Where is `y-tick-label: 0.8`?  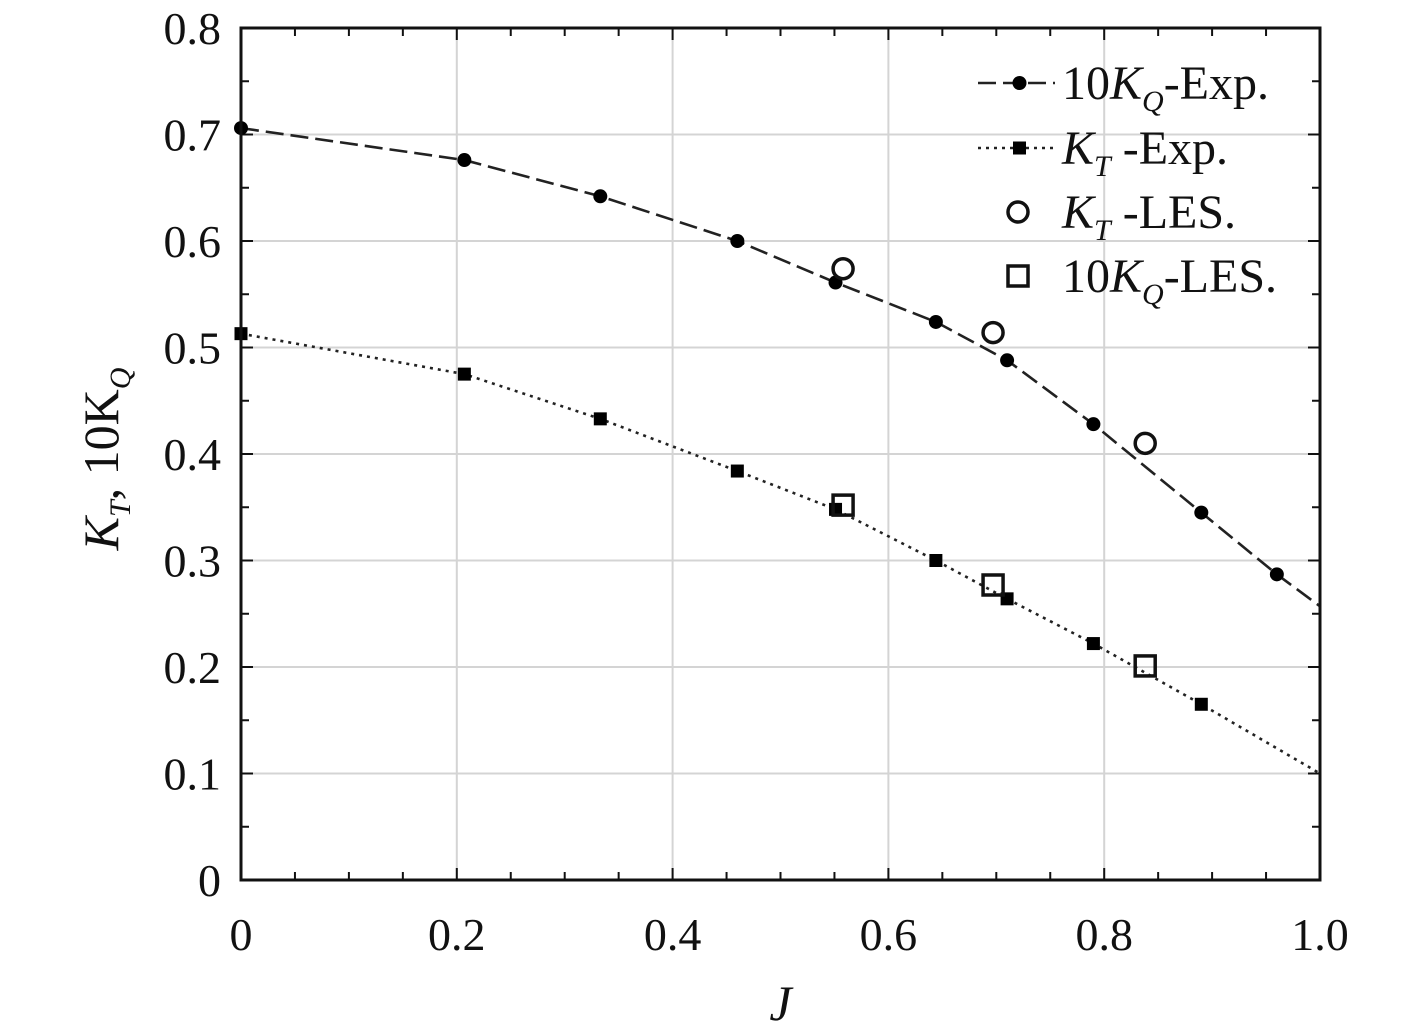
y-tick-label: 0.8 is located at coordinates (193, 28).